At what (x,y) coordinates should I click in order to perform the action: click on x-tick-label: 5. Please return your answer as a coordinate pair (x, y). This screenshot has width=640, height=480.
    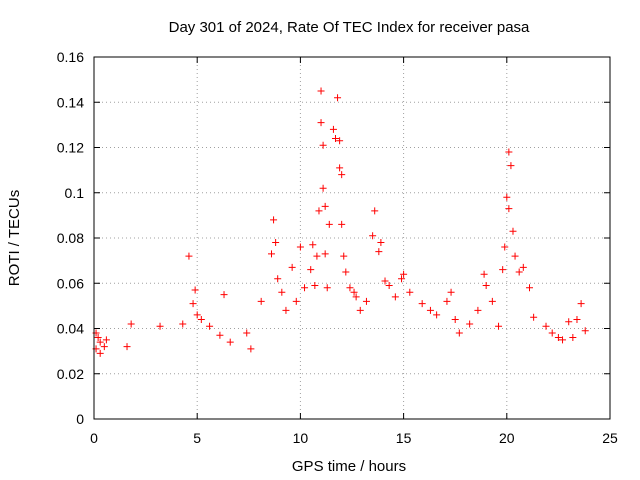
    Looking at the image, I should click on (197, 438).